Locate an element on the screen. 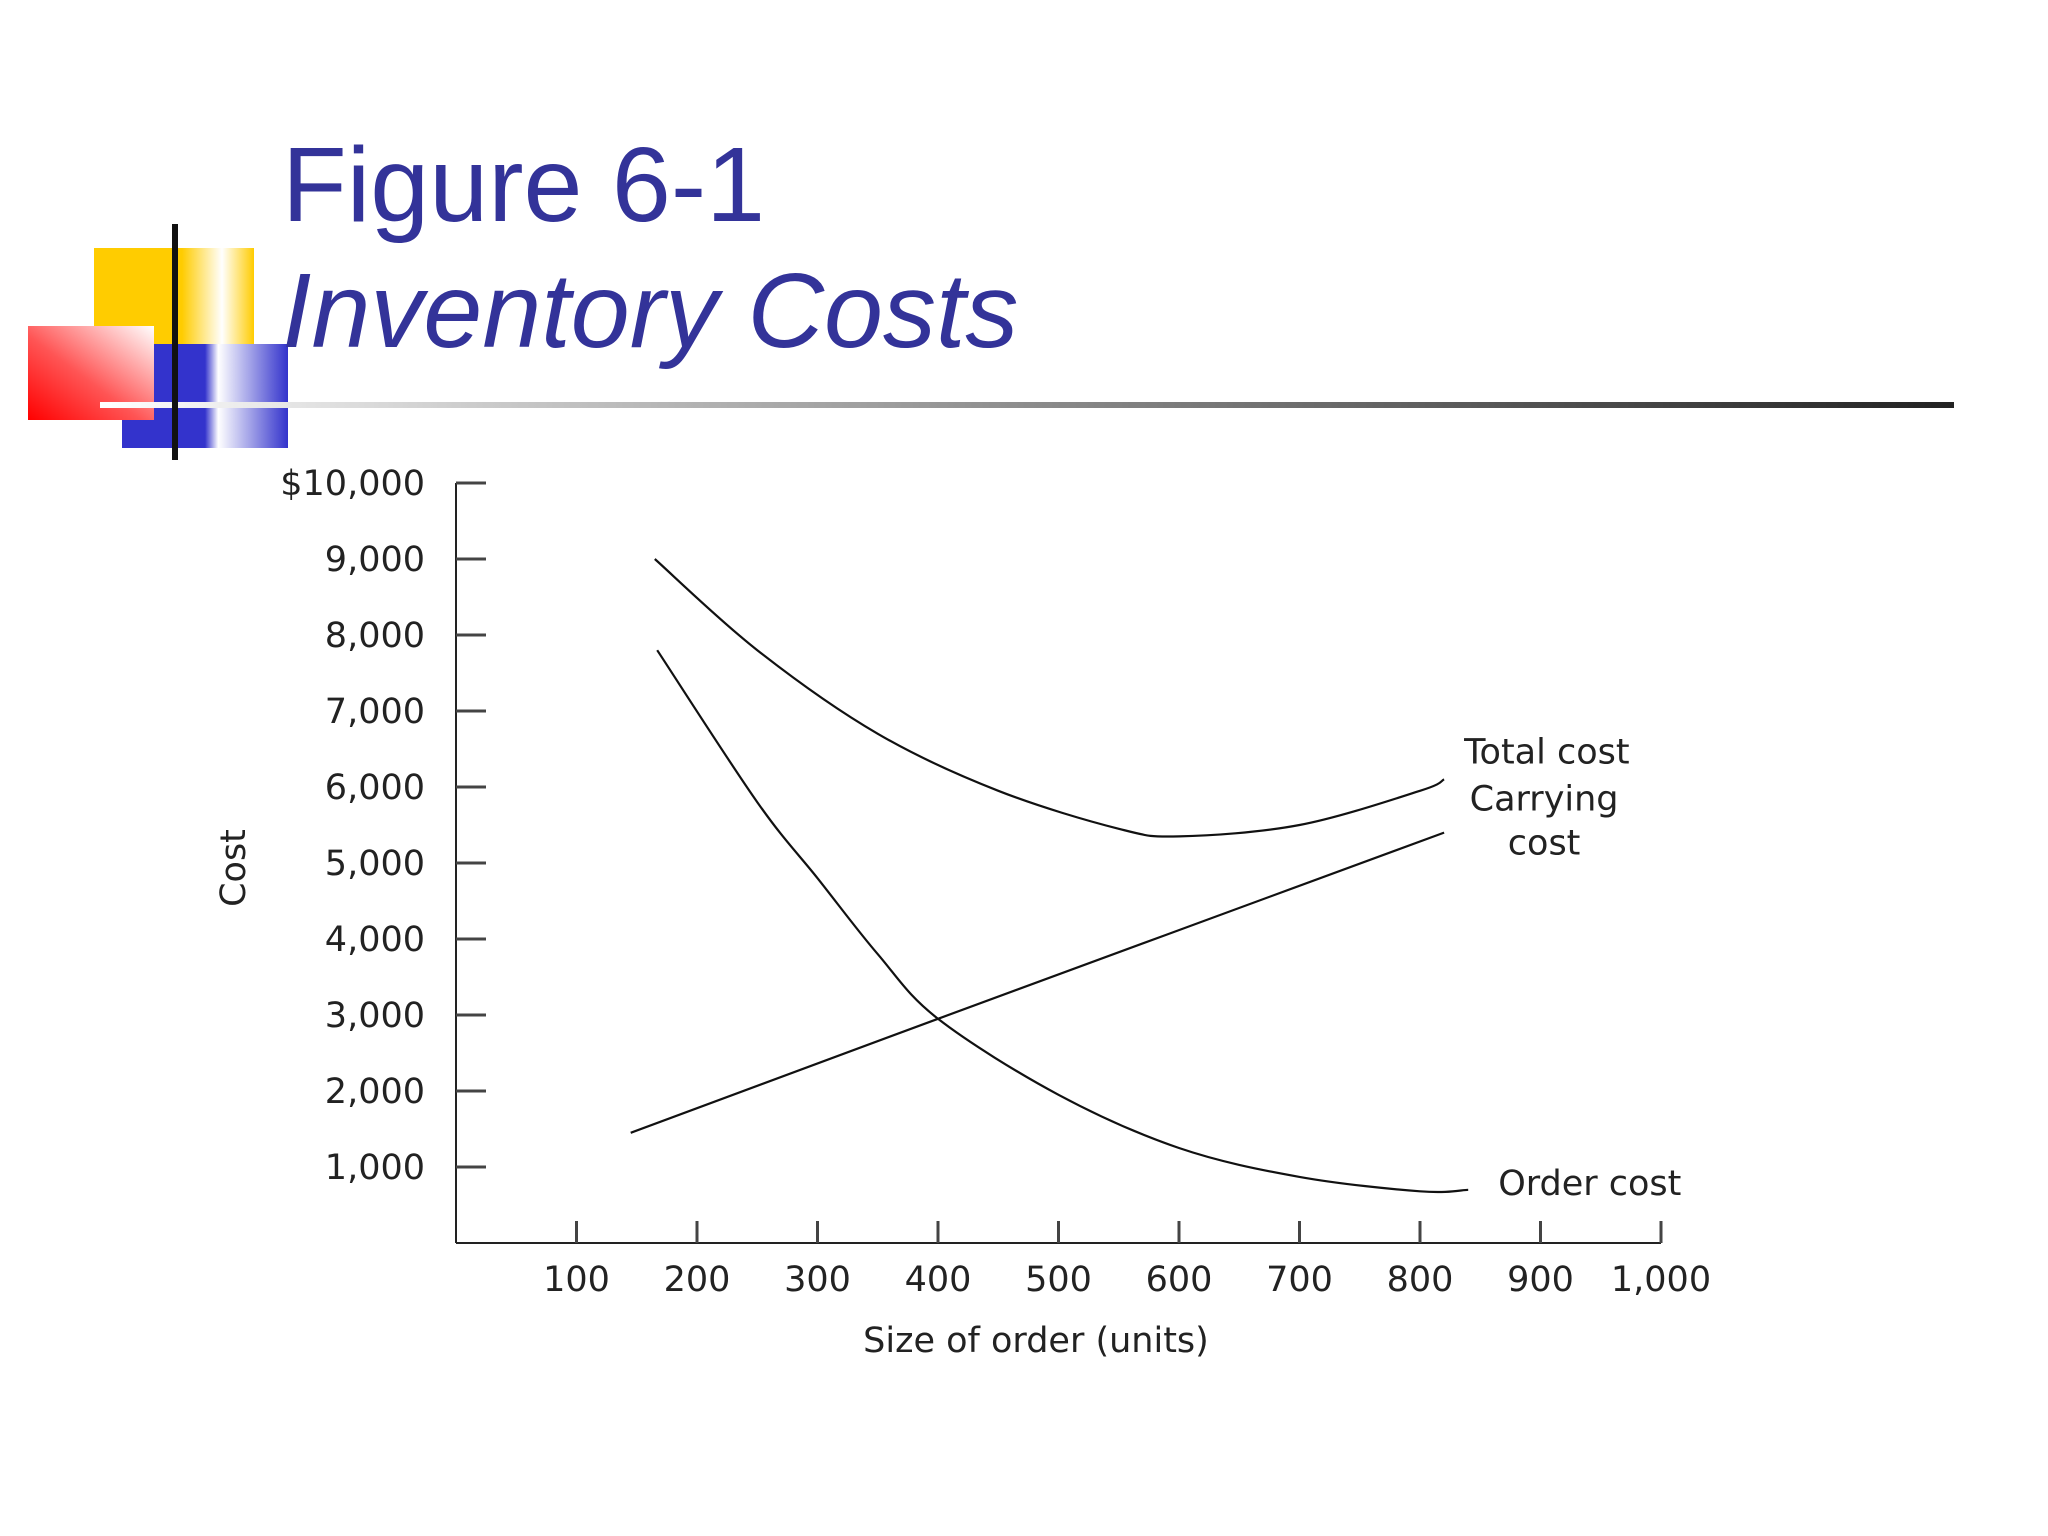 This screenshot has width=2048, height=1536. total-cost-label-line: Total cost is located at coordinates (1546, 752).